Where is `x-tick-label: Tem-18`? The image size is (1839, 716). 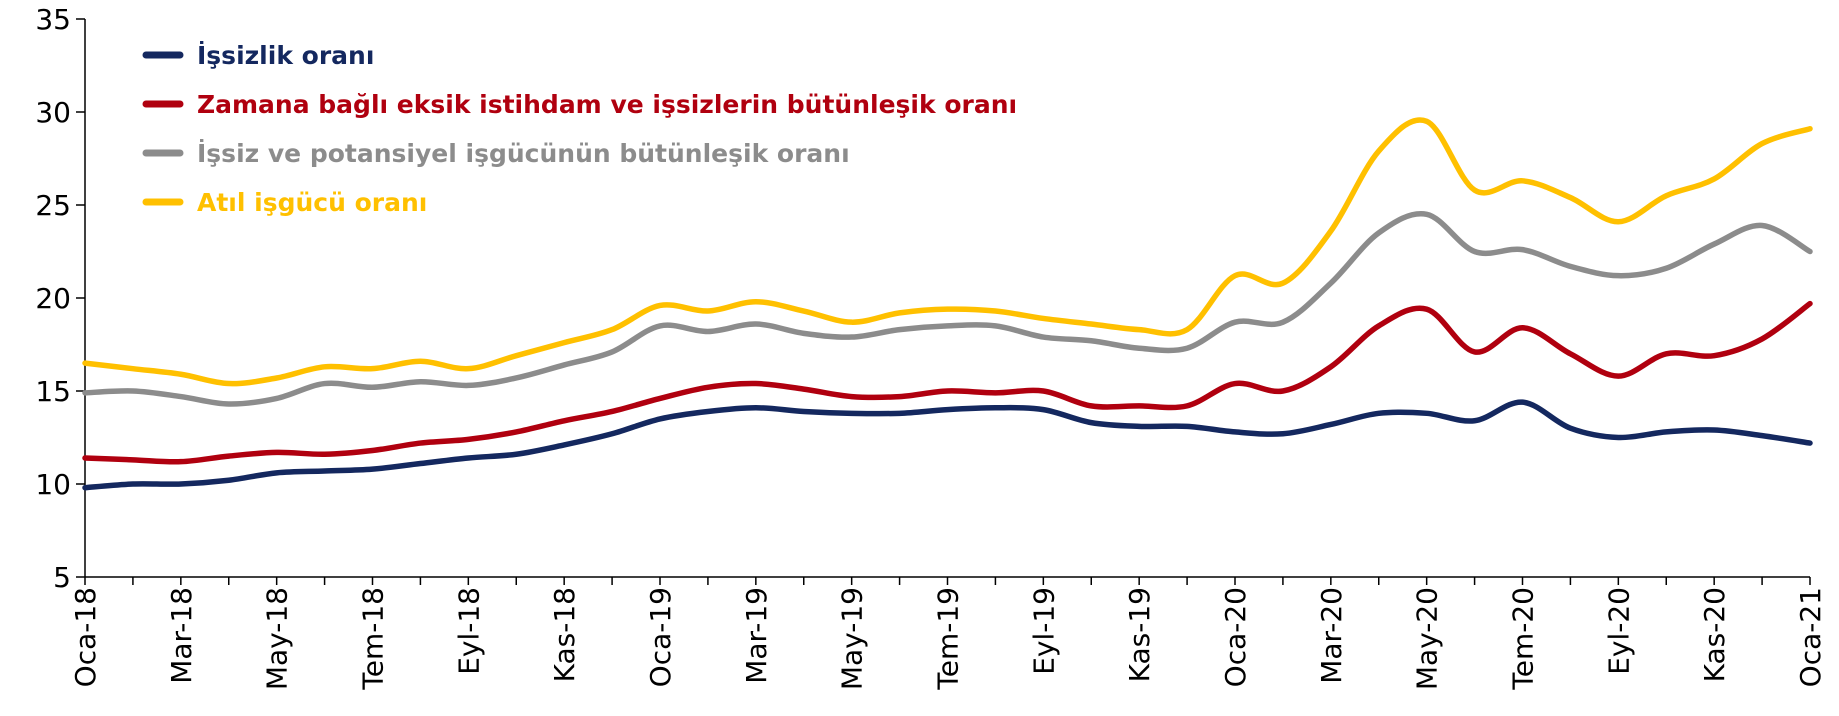
x-tick-label: Tem-18 is located at coordinates (373, 639).